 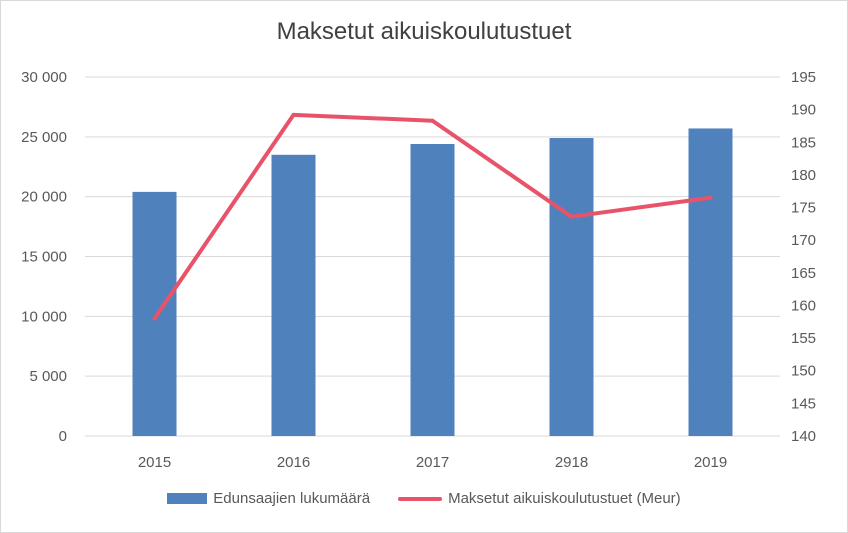 What do you see at coordinates (48, 376) in the screenshot?
I see `y-left-tick-label: 5 000` at bounding box center [48, 376].